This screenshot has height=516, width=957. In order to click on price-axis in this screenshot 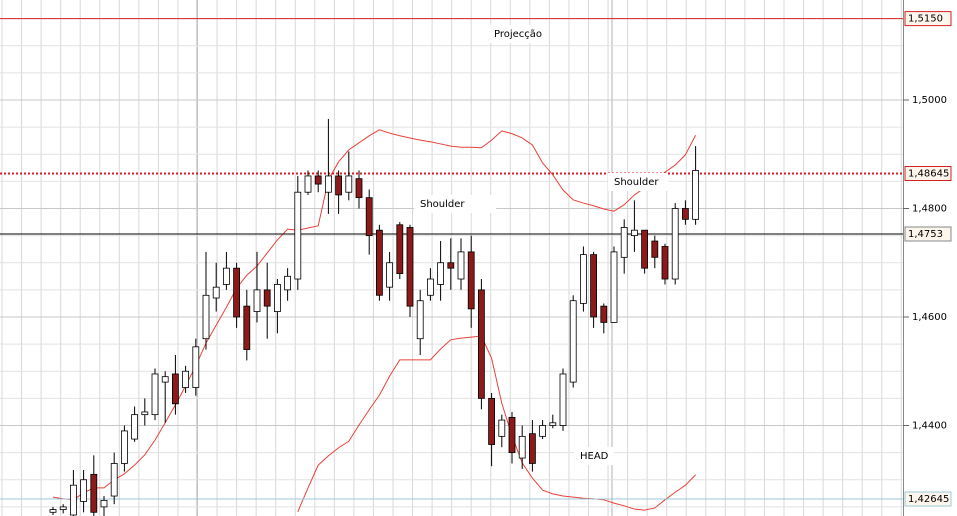, I will do `click(930, 258)`.